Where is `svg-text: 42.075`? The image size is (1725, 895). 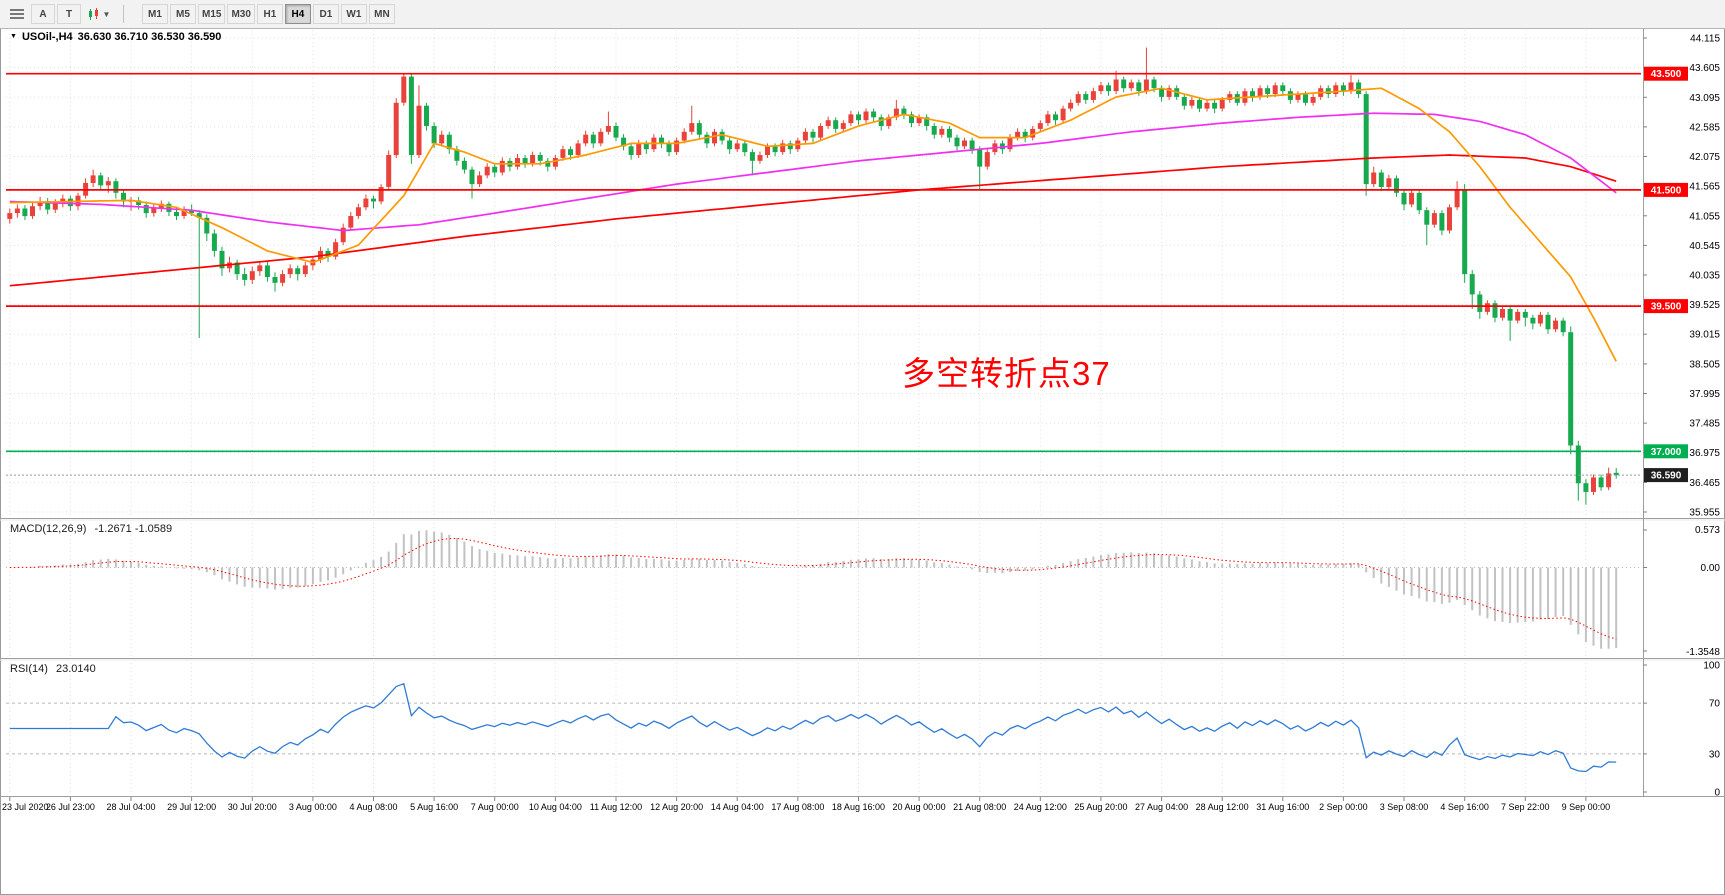 svg-text: 42.075 is located at coordinates (1704, 157).